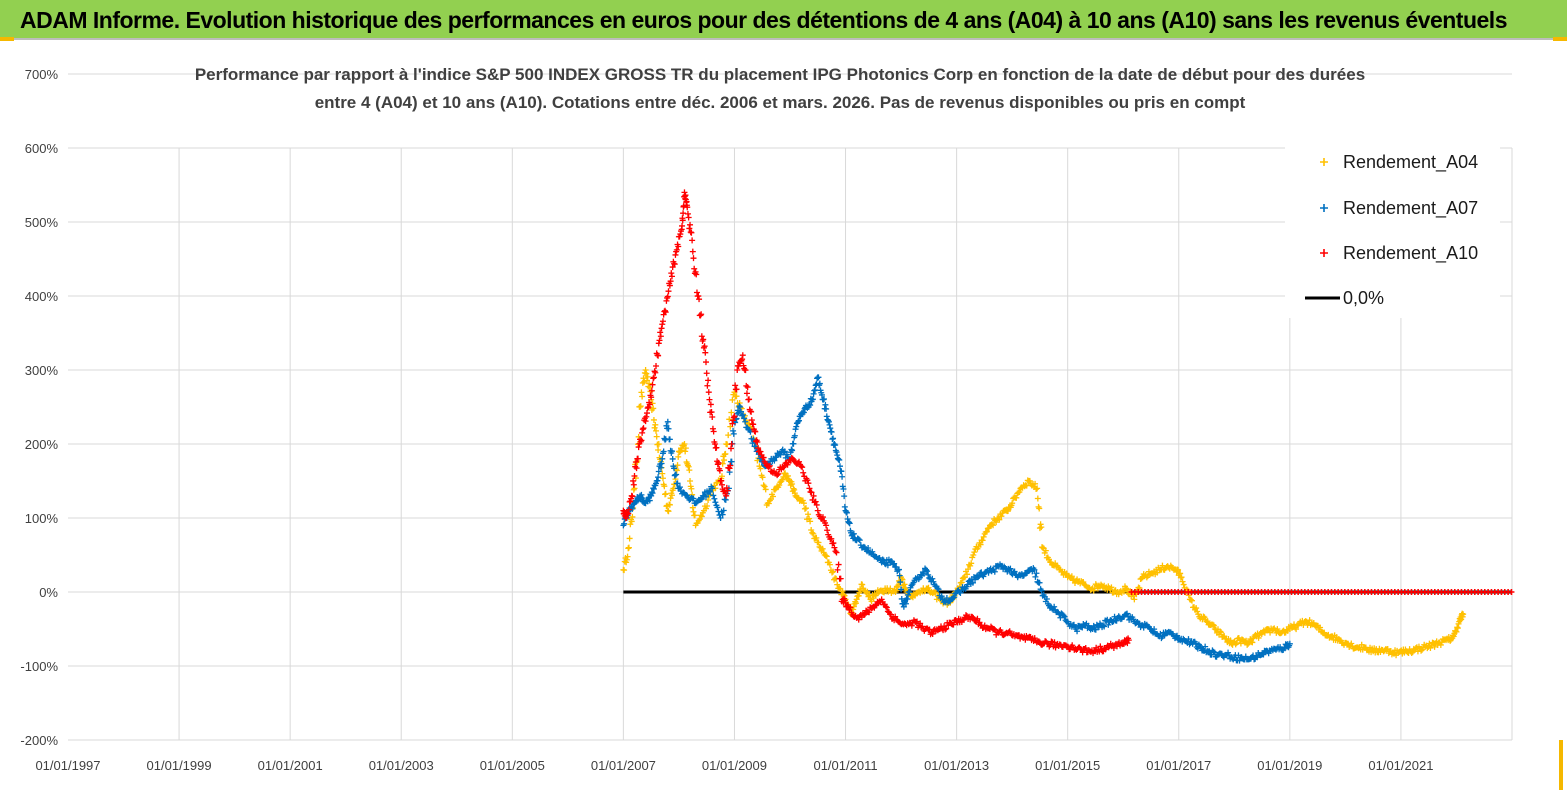  I want to click on x-tick-label: 01/01/2005, so click(512, 765).